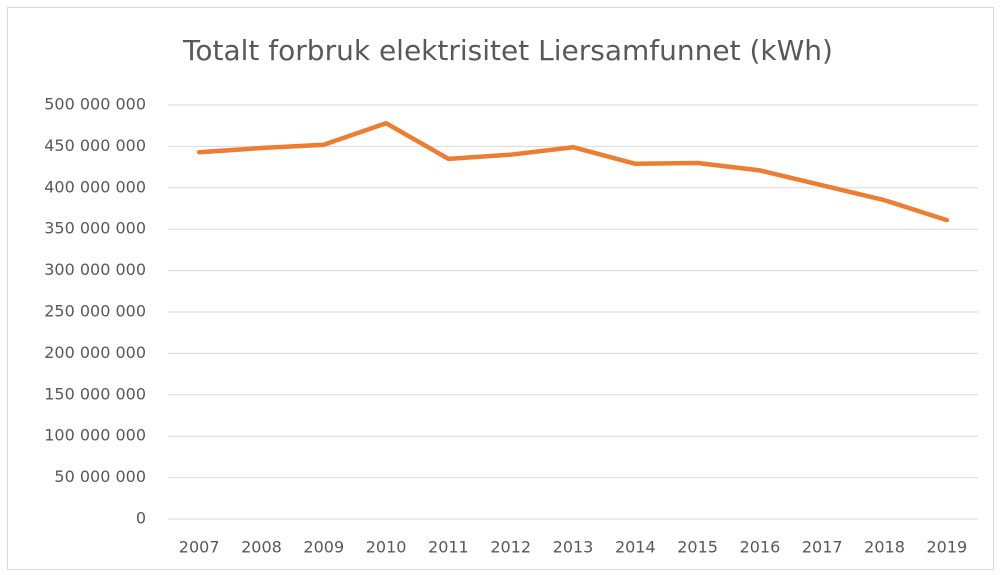  Describe the element at coordinates (760, 547) in the screenshot. I see `x-tick-label: 2016` at that location.